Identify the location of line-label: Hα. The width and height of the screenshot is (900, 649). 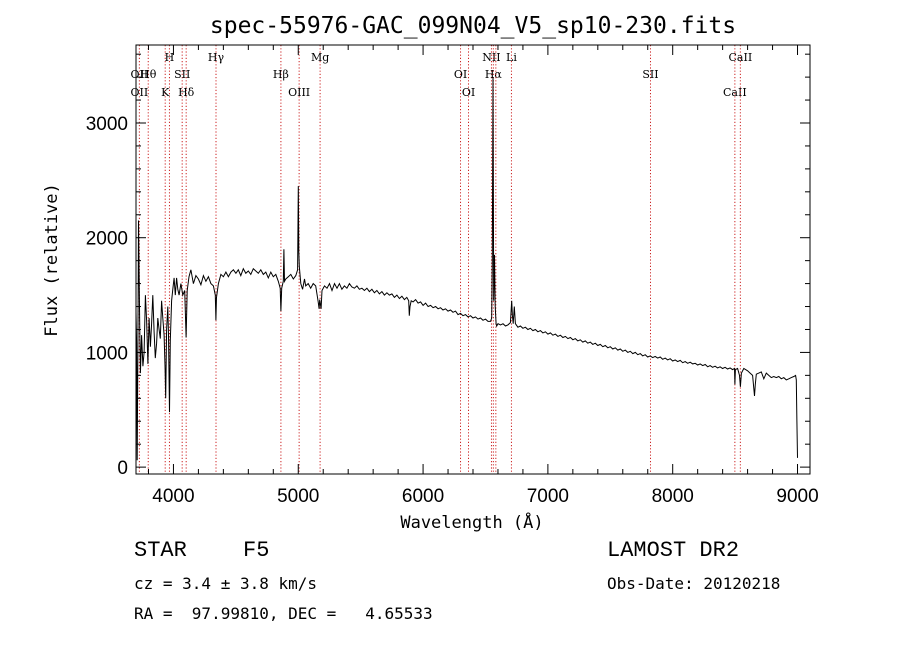
(494, 74).